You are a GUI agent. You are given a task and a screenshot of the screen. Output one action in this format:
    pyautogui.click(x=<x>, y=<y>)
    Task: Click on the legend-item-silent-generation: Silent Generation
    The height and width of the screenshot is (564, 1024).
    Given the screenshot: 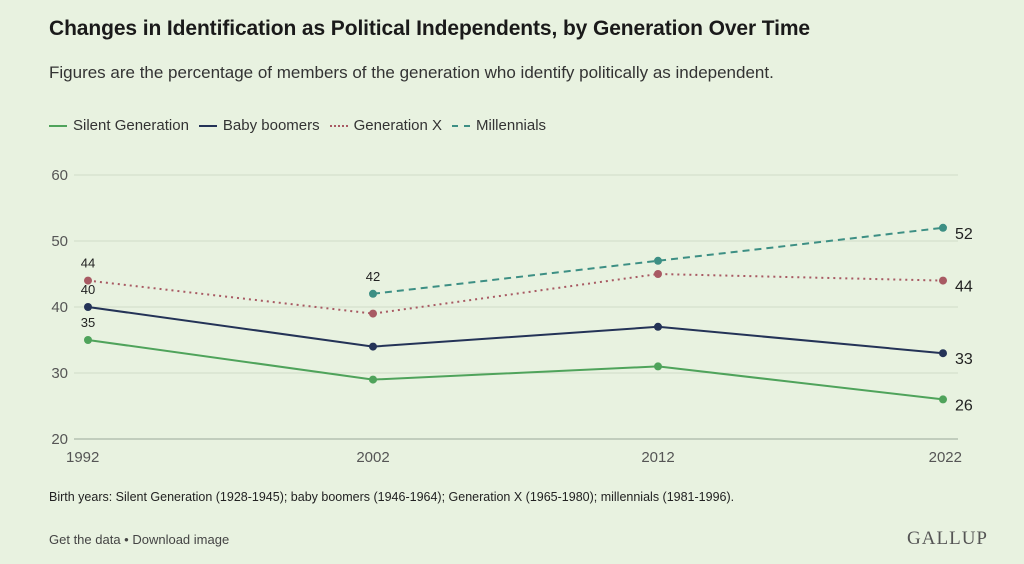 What is the action you would take?
    pyautogui.click(x=119, y=125)
    